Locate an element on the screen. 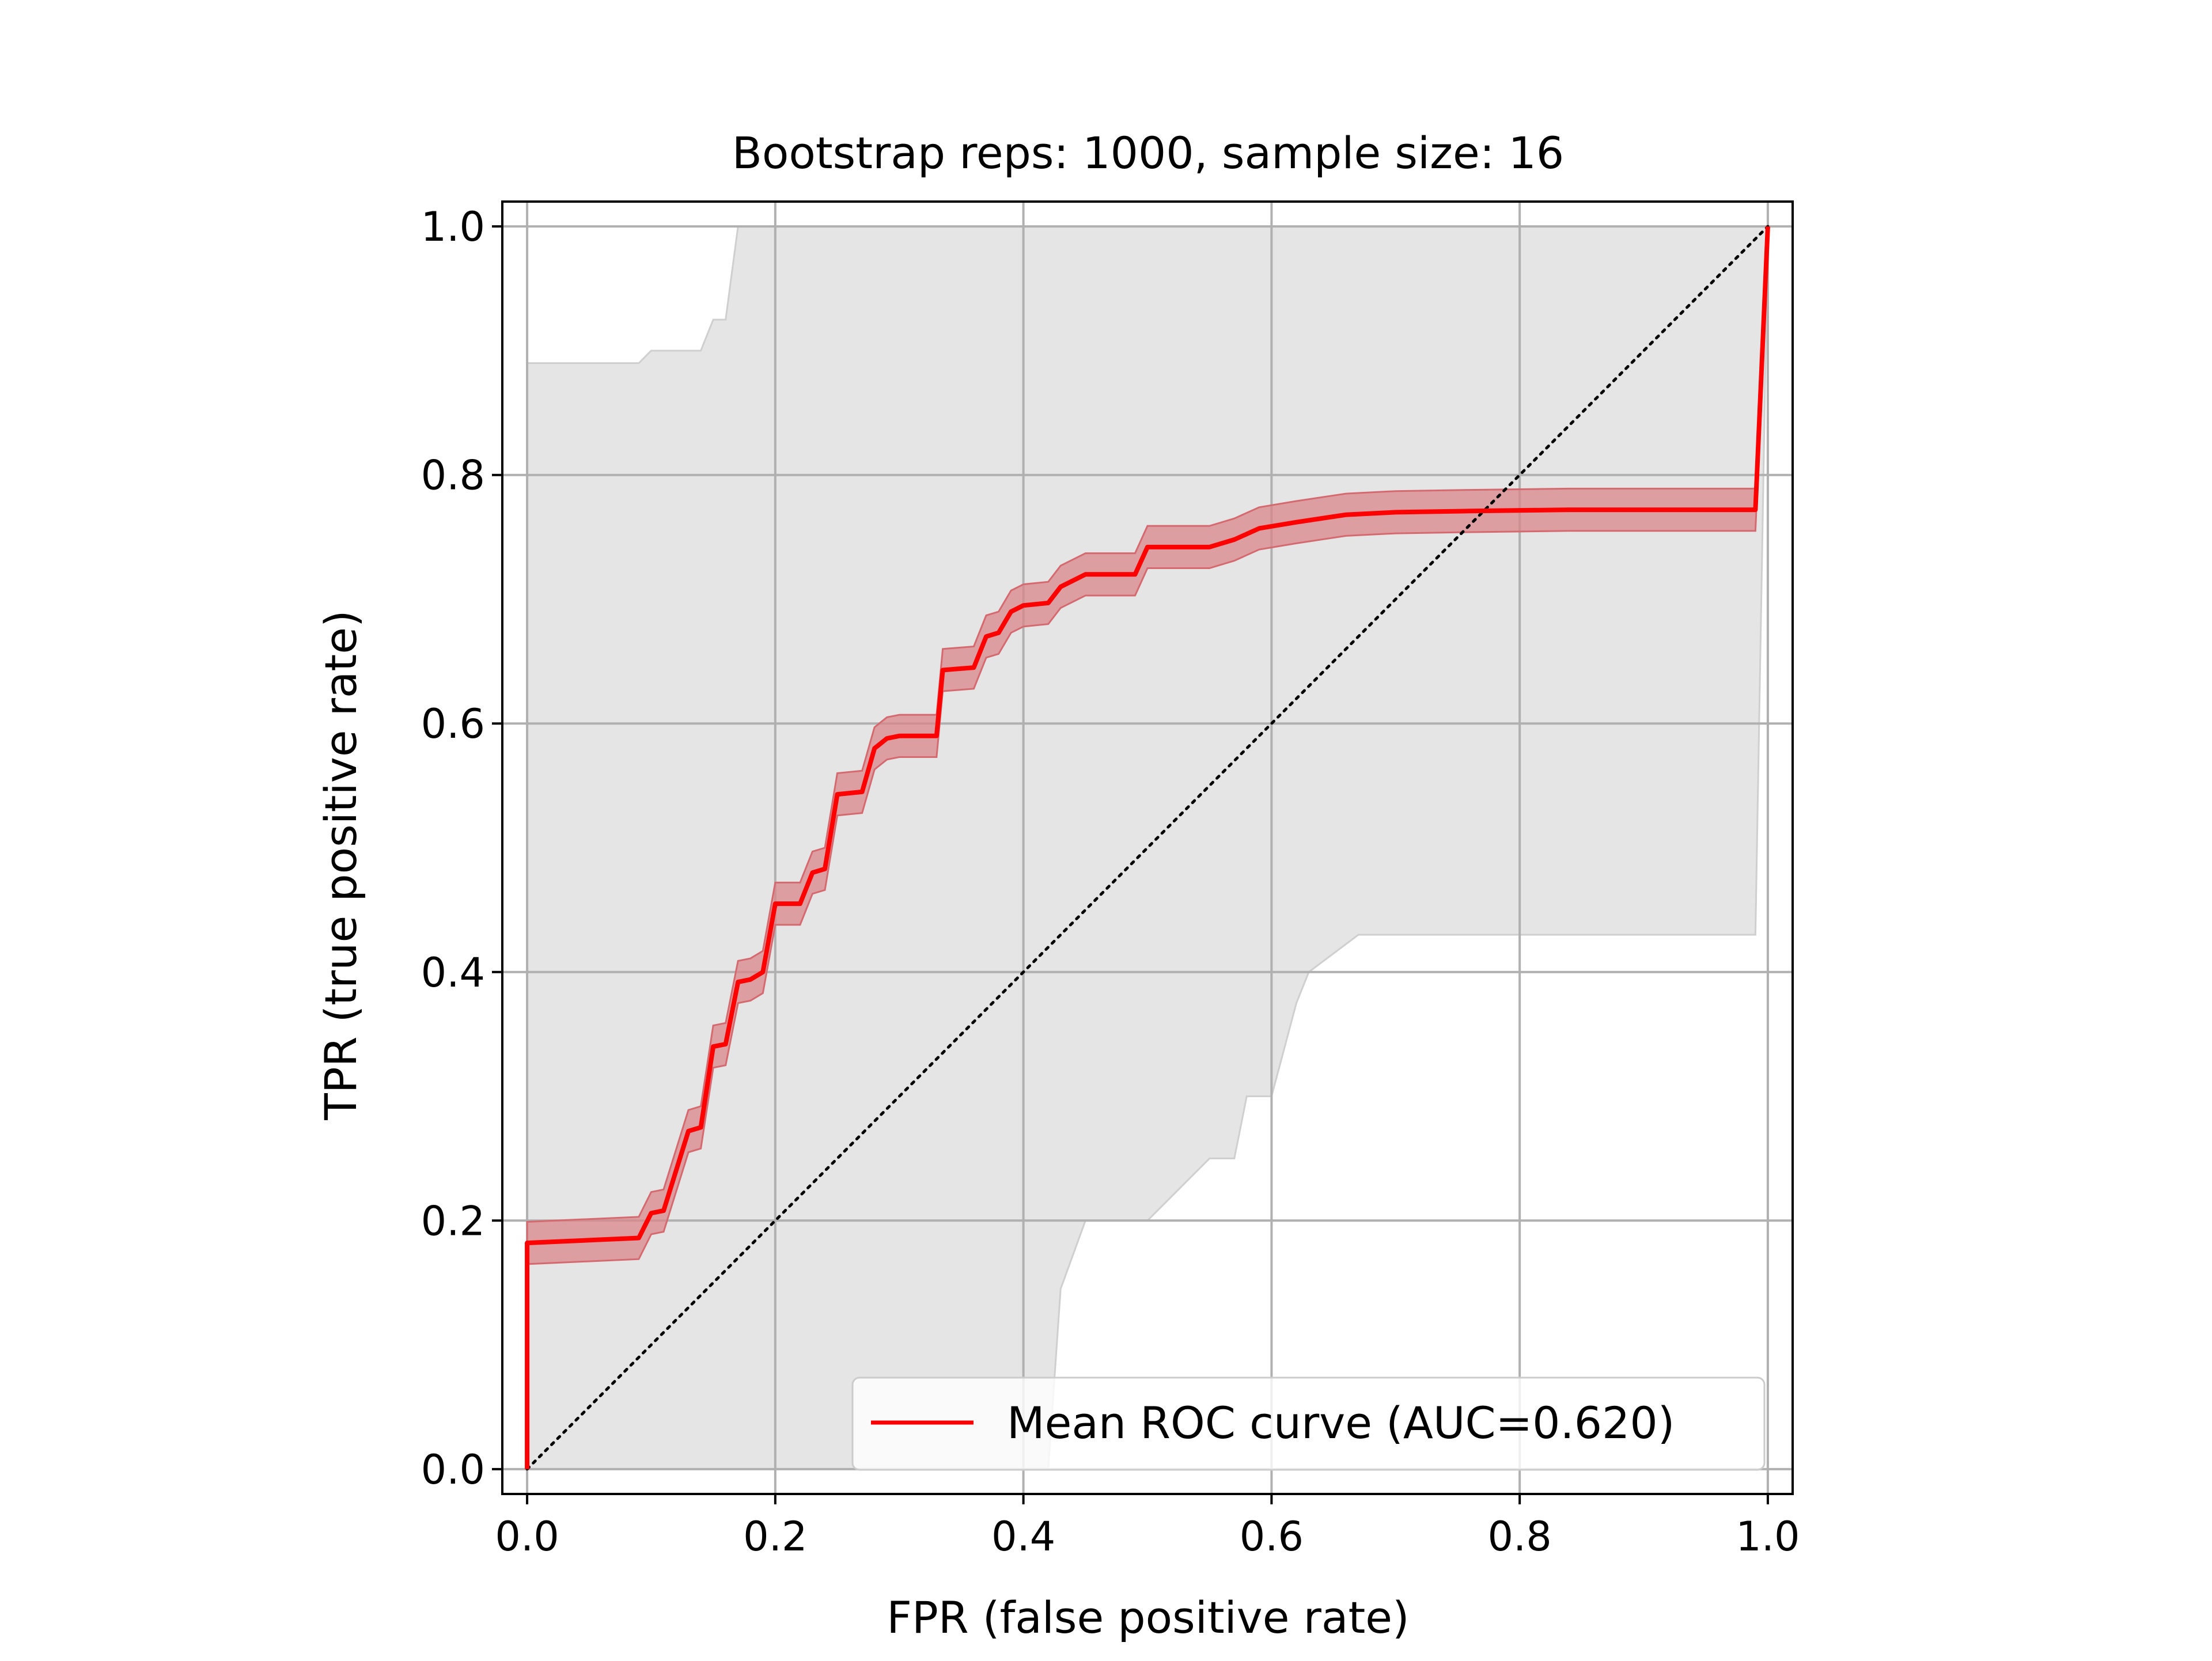 This screenshot has height=1661, width=2212. y-tick-label-3: 0.6 is located at coordinates (453, 724).